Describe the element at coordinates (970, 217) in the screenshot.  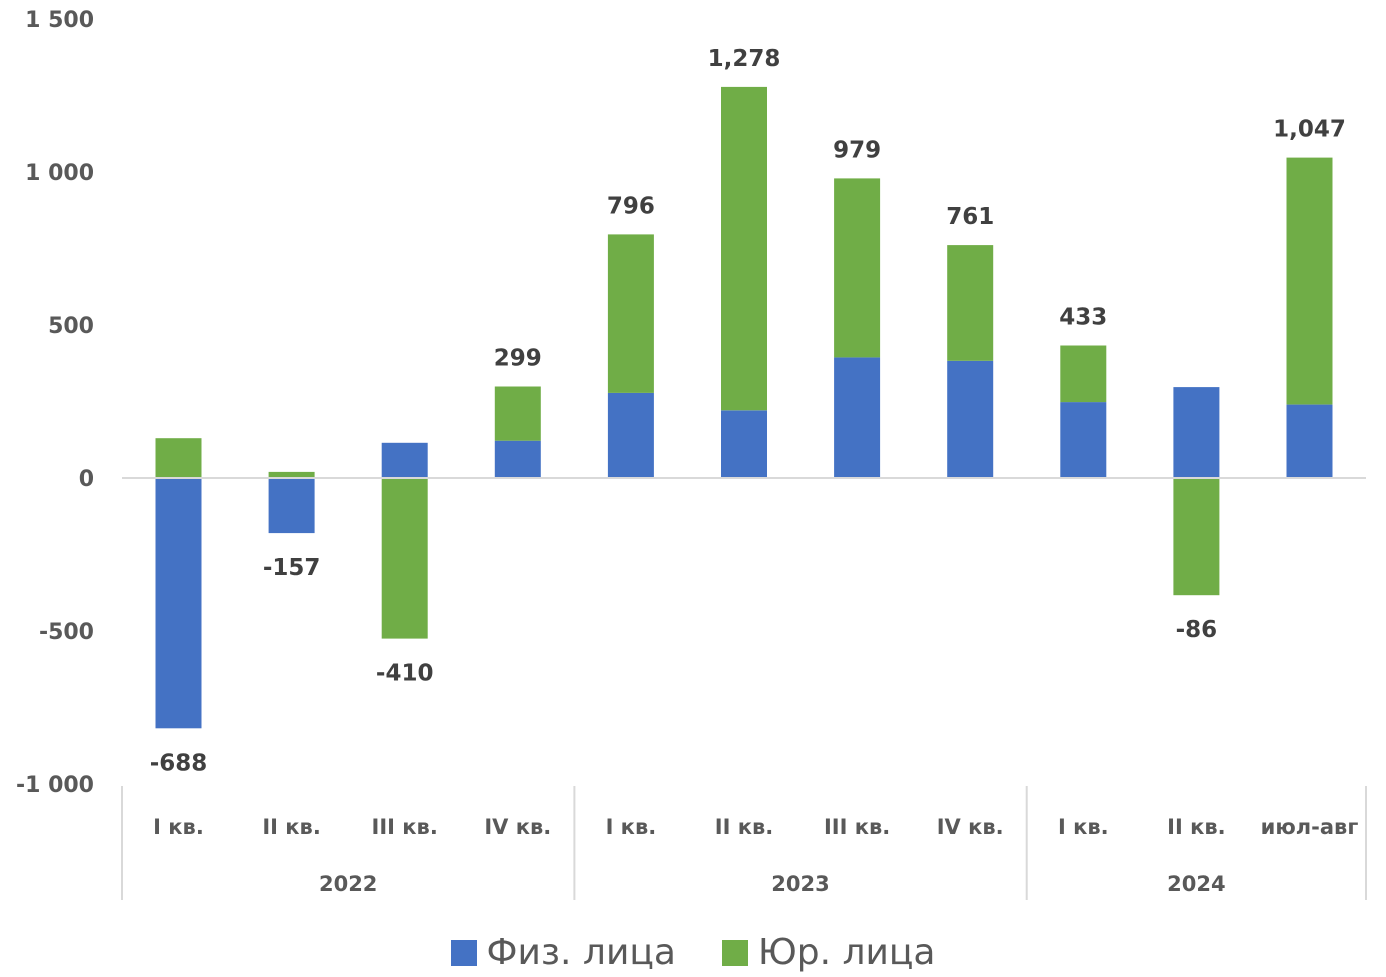
I see `total-data-label: 761` at that location.